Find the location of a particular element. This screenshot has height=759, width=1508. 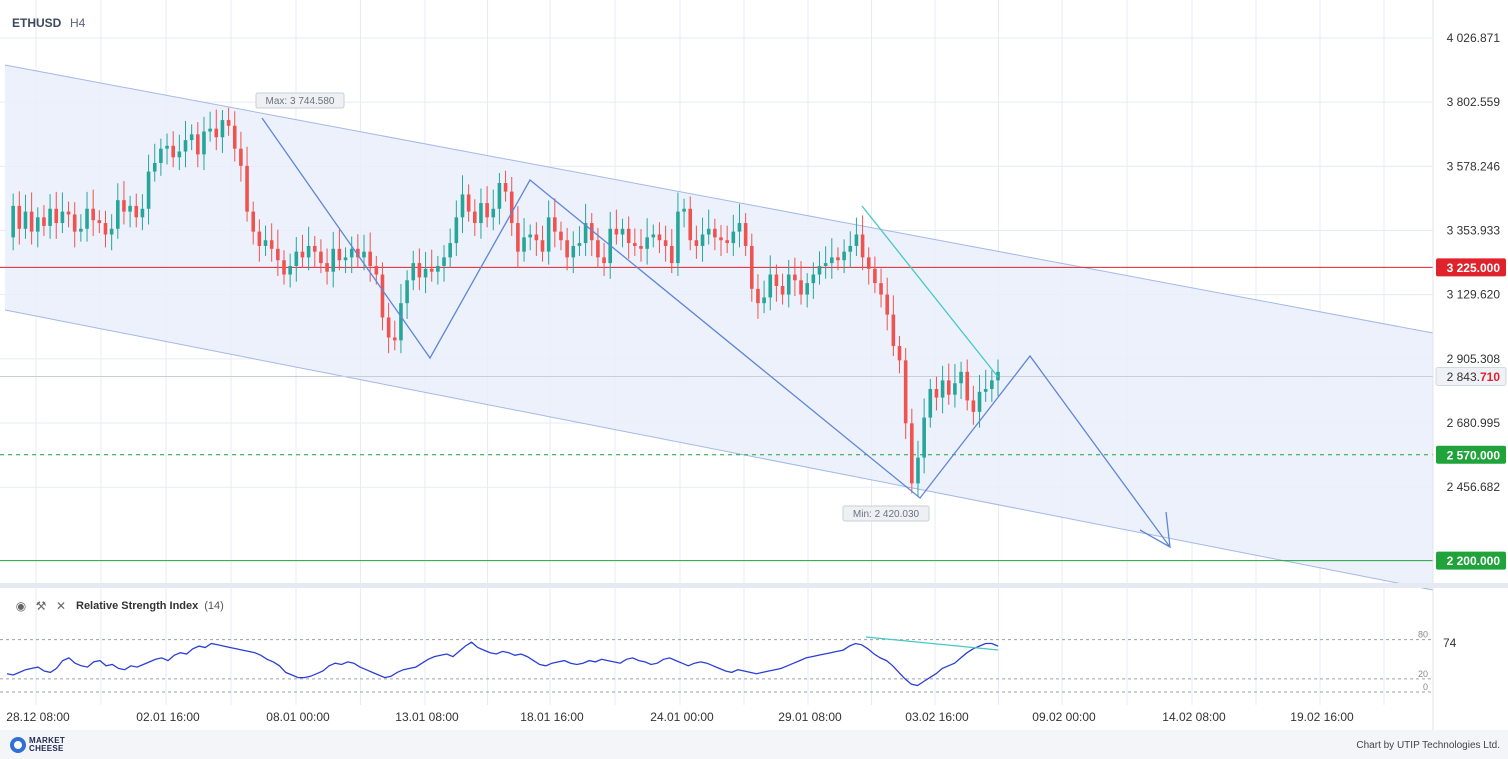

price-tick-label: 3 353.933 is located at coordinates (1474, 231).